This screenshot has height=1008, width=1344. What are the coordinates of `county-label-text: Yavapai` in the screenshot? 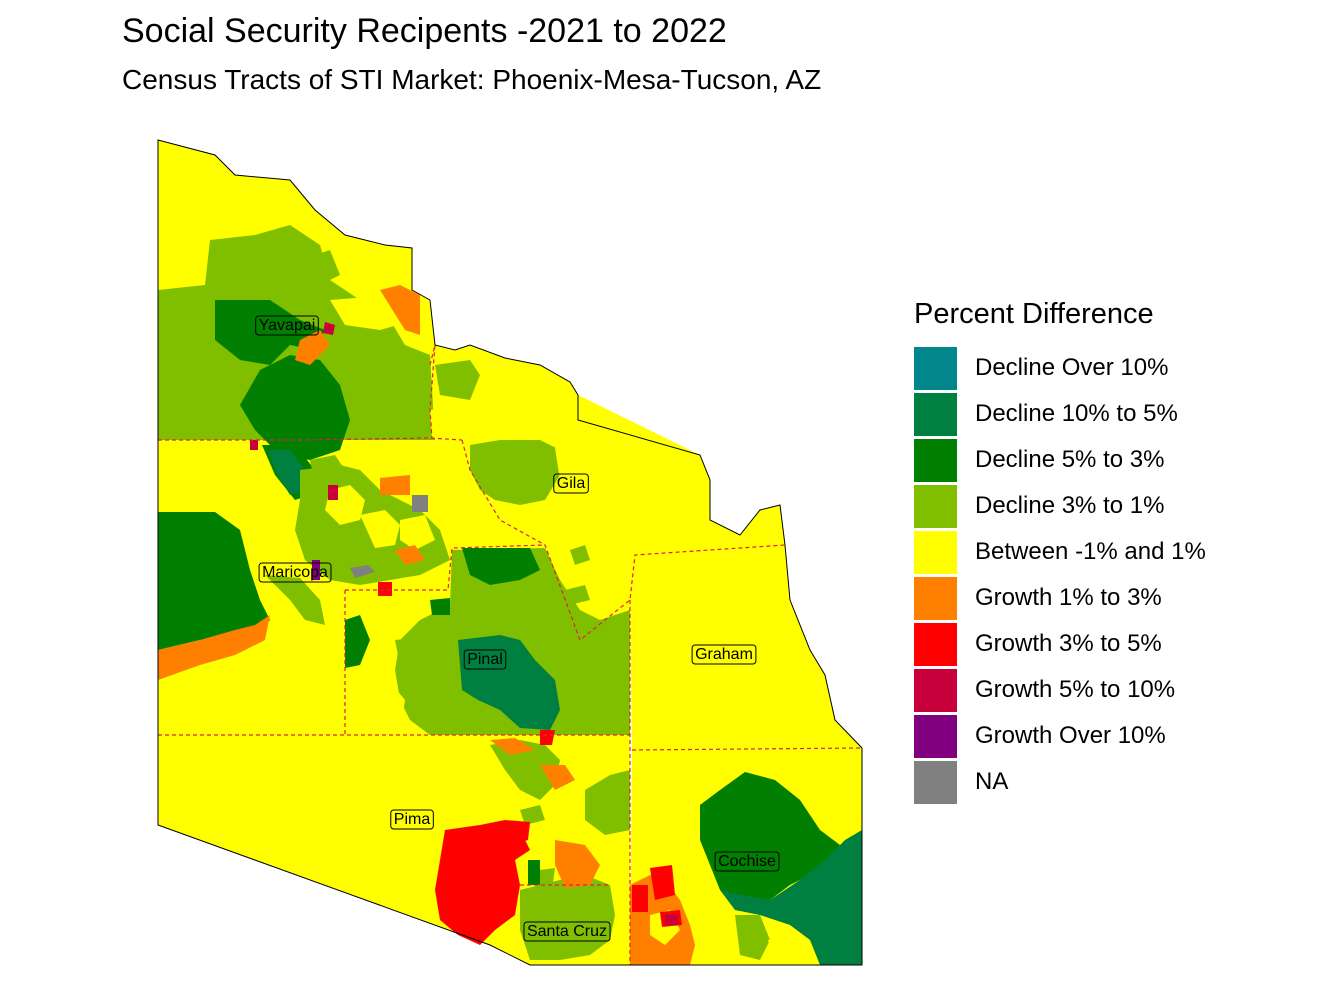 It's located at (287, 325).